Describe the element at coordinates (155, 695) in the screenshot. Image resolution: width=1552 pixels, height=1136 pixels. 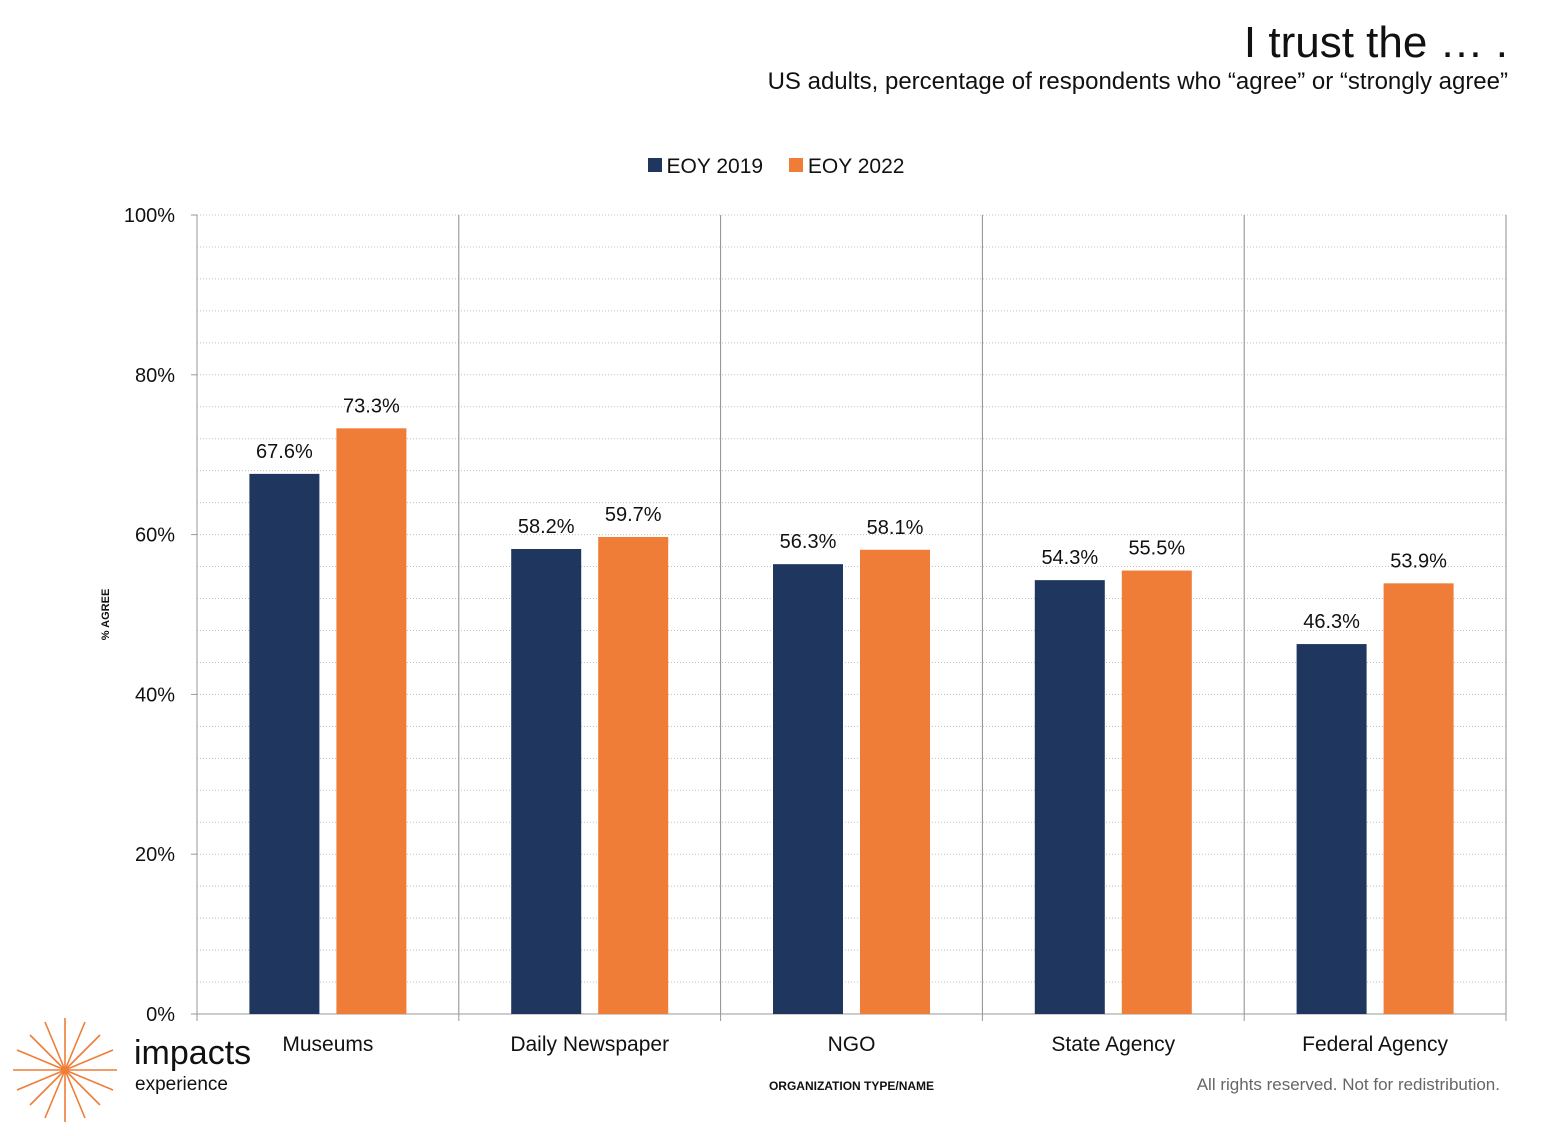
I see `y-tick-label: 40%` at that location.